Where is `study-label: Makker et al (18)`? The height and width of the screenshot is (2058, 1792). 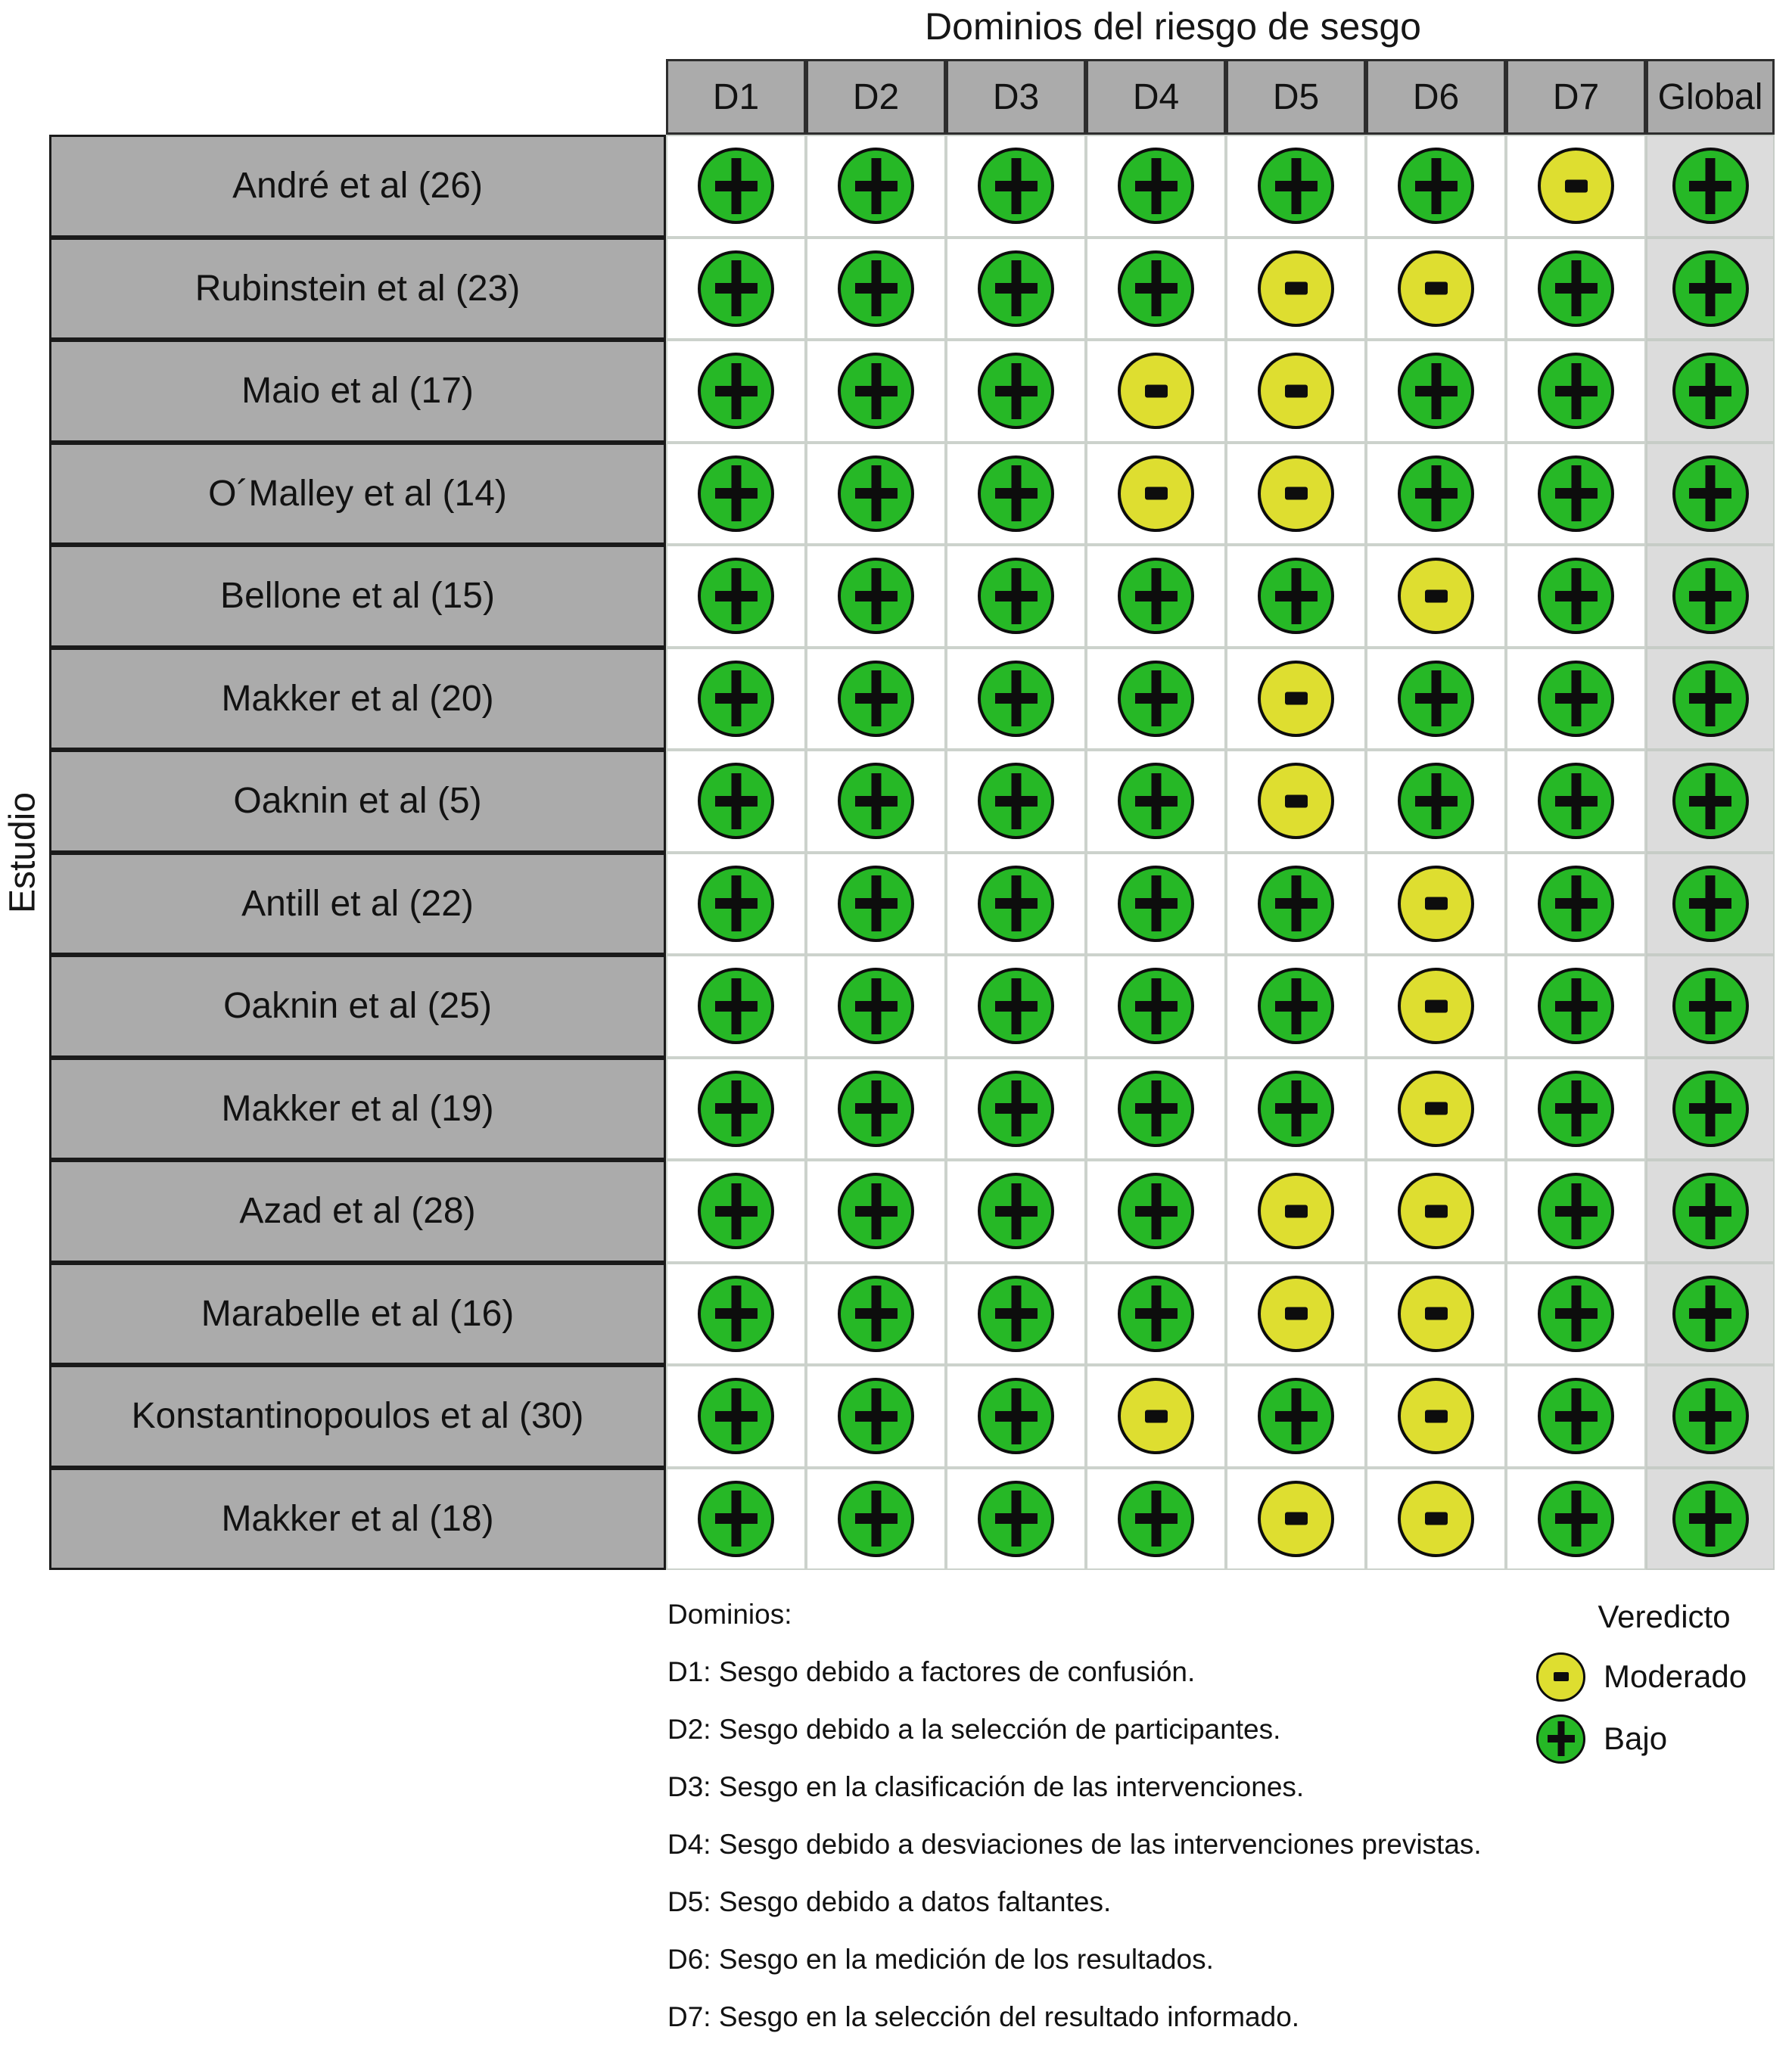 study-label: Makker et al (18) is located at coordinates (357, 1518).